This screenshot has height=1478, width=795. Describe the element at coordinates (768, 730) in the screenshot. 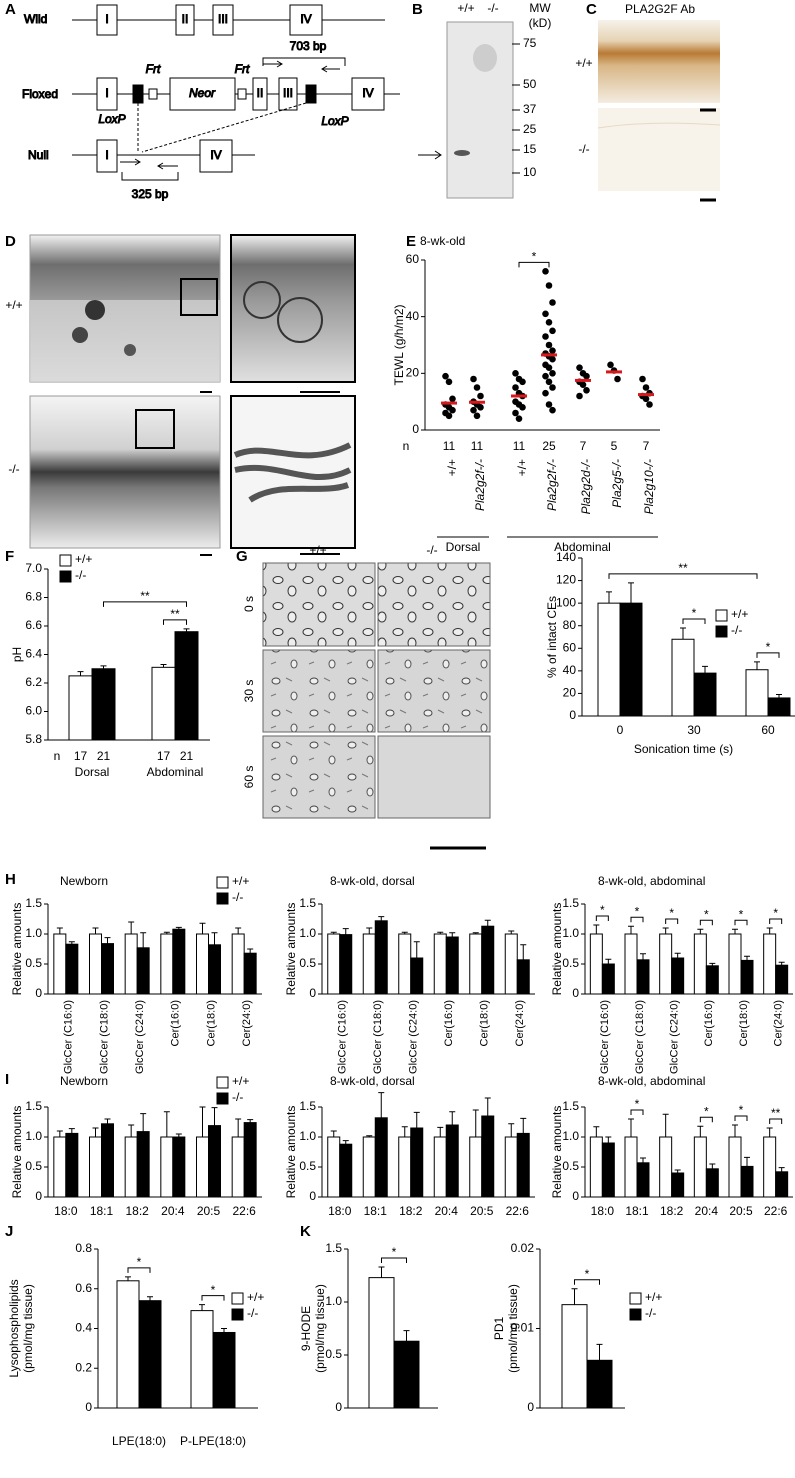

I see `x-tick-label: 60` at that location.